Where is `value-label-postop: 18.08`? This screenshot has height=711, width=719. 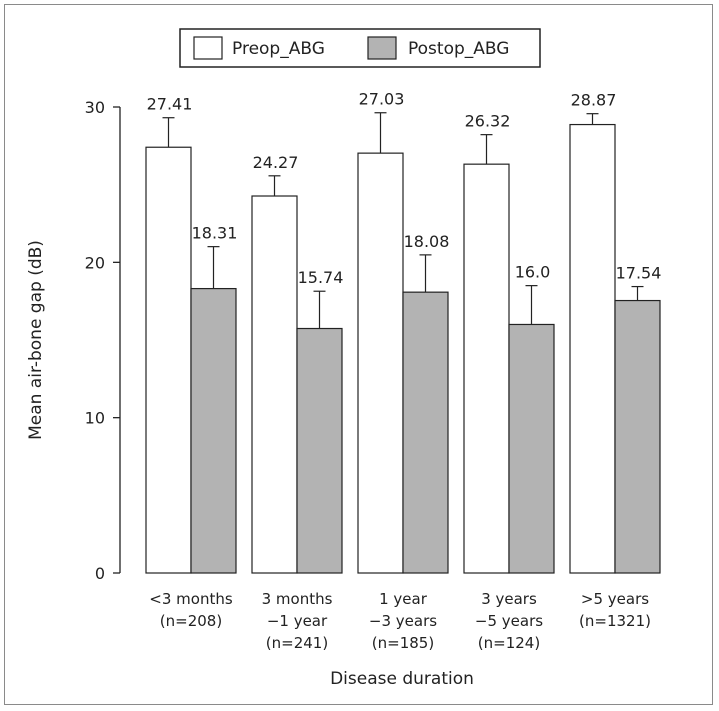 value-label-postop: 18.08 is located at coordinates (427, 241).